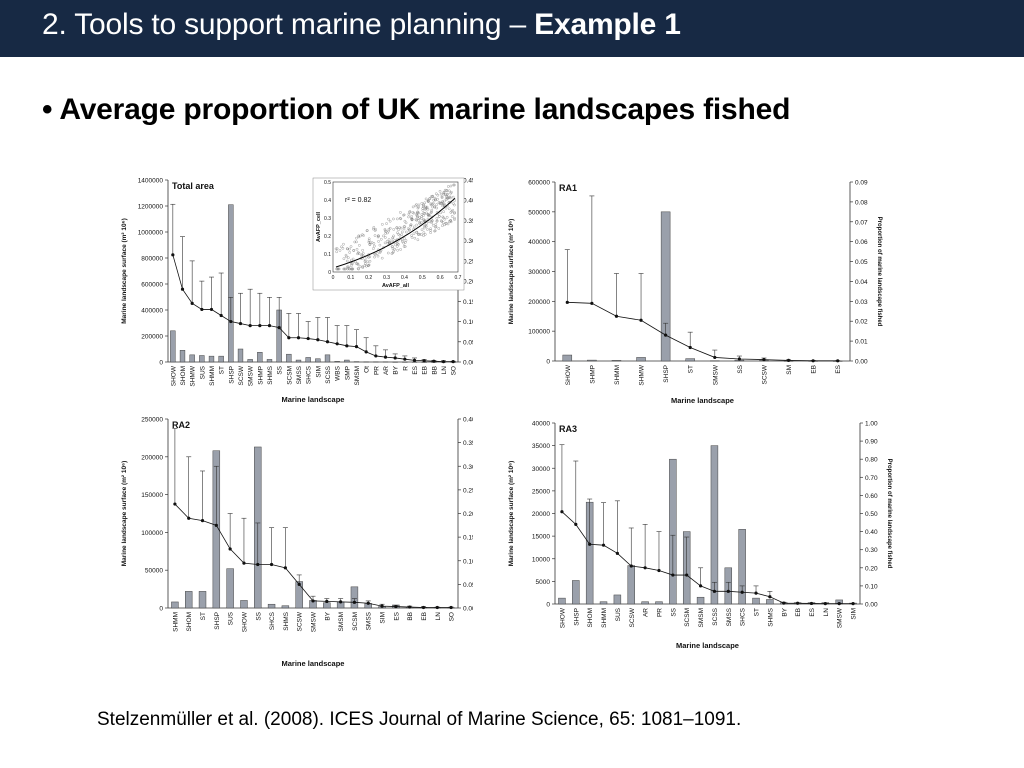 The image size is (1024, 768). Describe the element at coordinates (309, 374) in the screenshot. I see `x-tick-label-shcs: SHCS` at that location.